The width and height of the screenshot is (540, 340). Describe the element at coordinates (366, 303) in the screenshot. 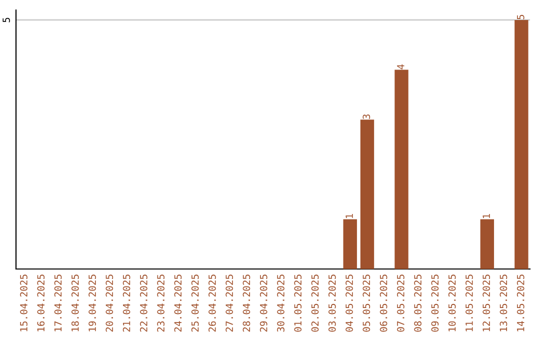

I see `x-tick-label: 05.05.2025` at that location.